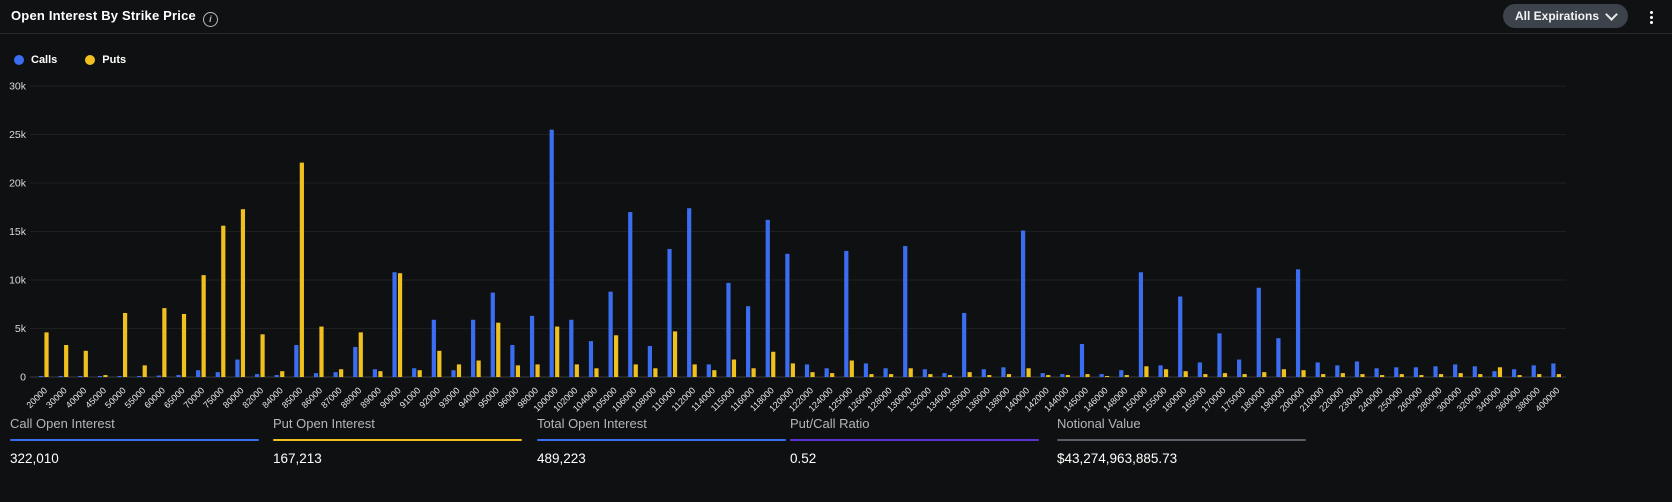 The height and width of the screenshot is (502, 1672). Describe the element at coordinates (1651, 17) in the screenshot. I see `kebab-menu-icon` at that location.